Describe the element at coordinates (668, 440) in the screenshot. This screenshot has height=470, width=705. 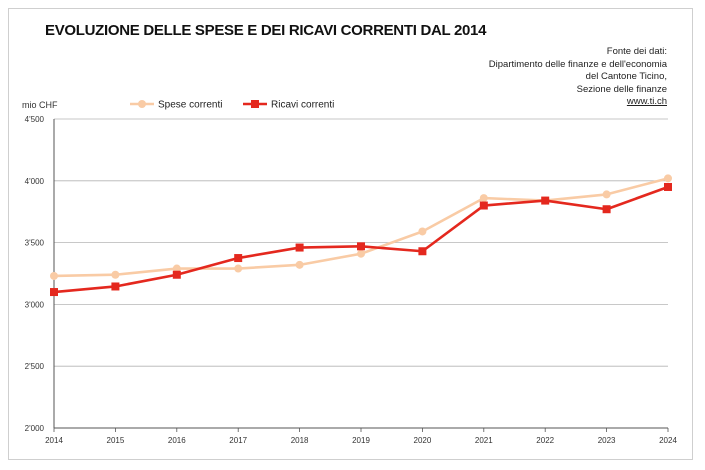
I see `x-tick-label: 2024` at that location.